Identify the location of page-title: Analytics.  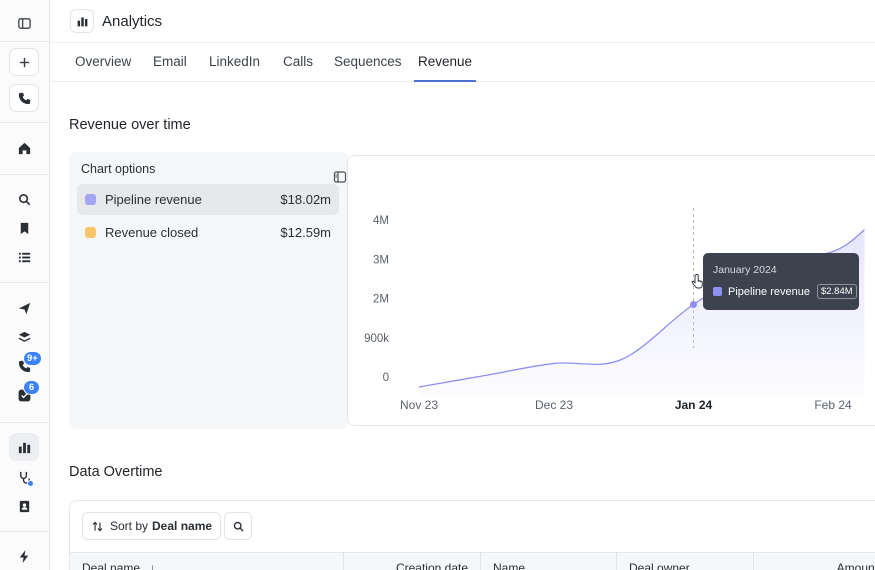
(132, 21).